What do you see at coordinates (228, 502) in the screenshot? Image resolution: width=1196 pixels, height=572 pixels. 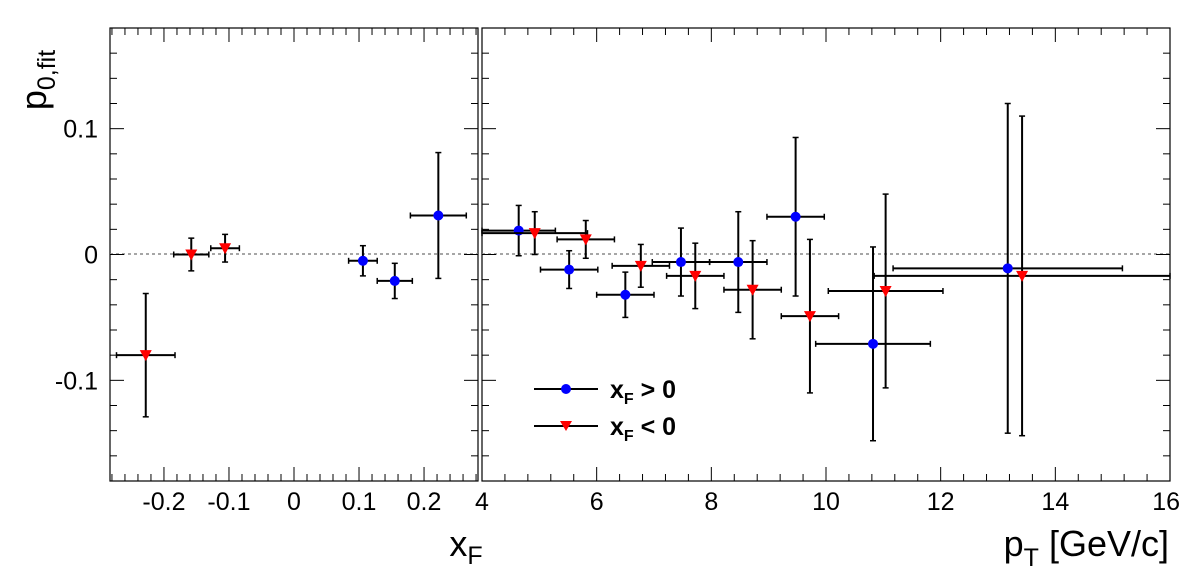 I see `x-tick-label: -0.1` at bounding box center [228, 502].